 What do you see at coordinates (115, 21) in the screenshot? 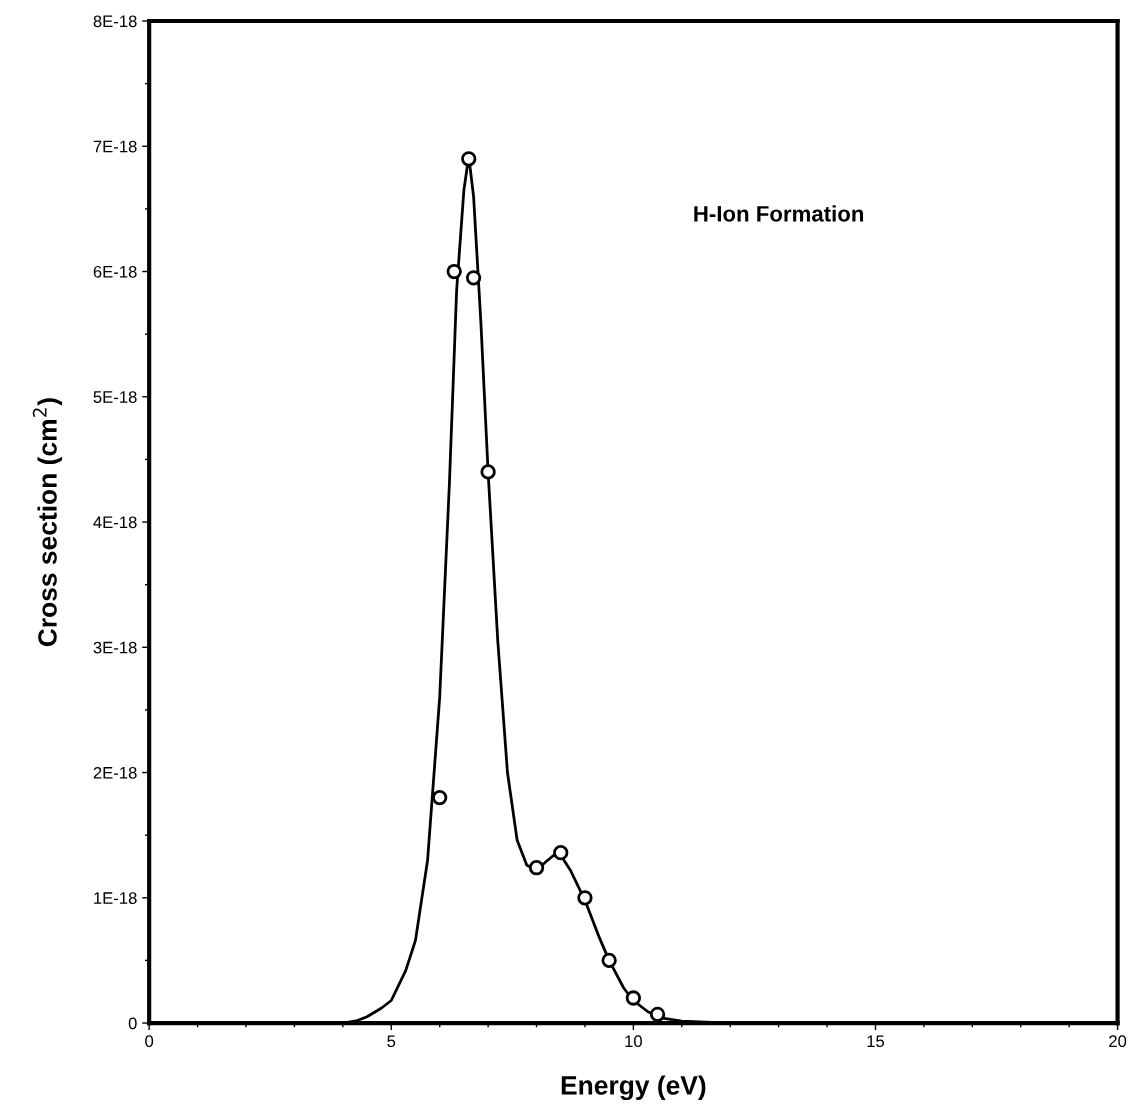
I see `y-tick-label: 8E-18` at bounding box center [115, 21].